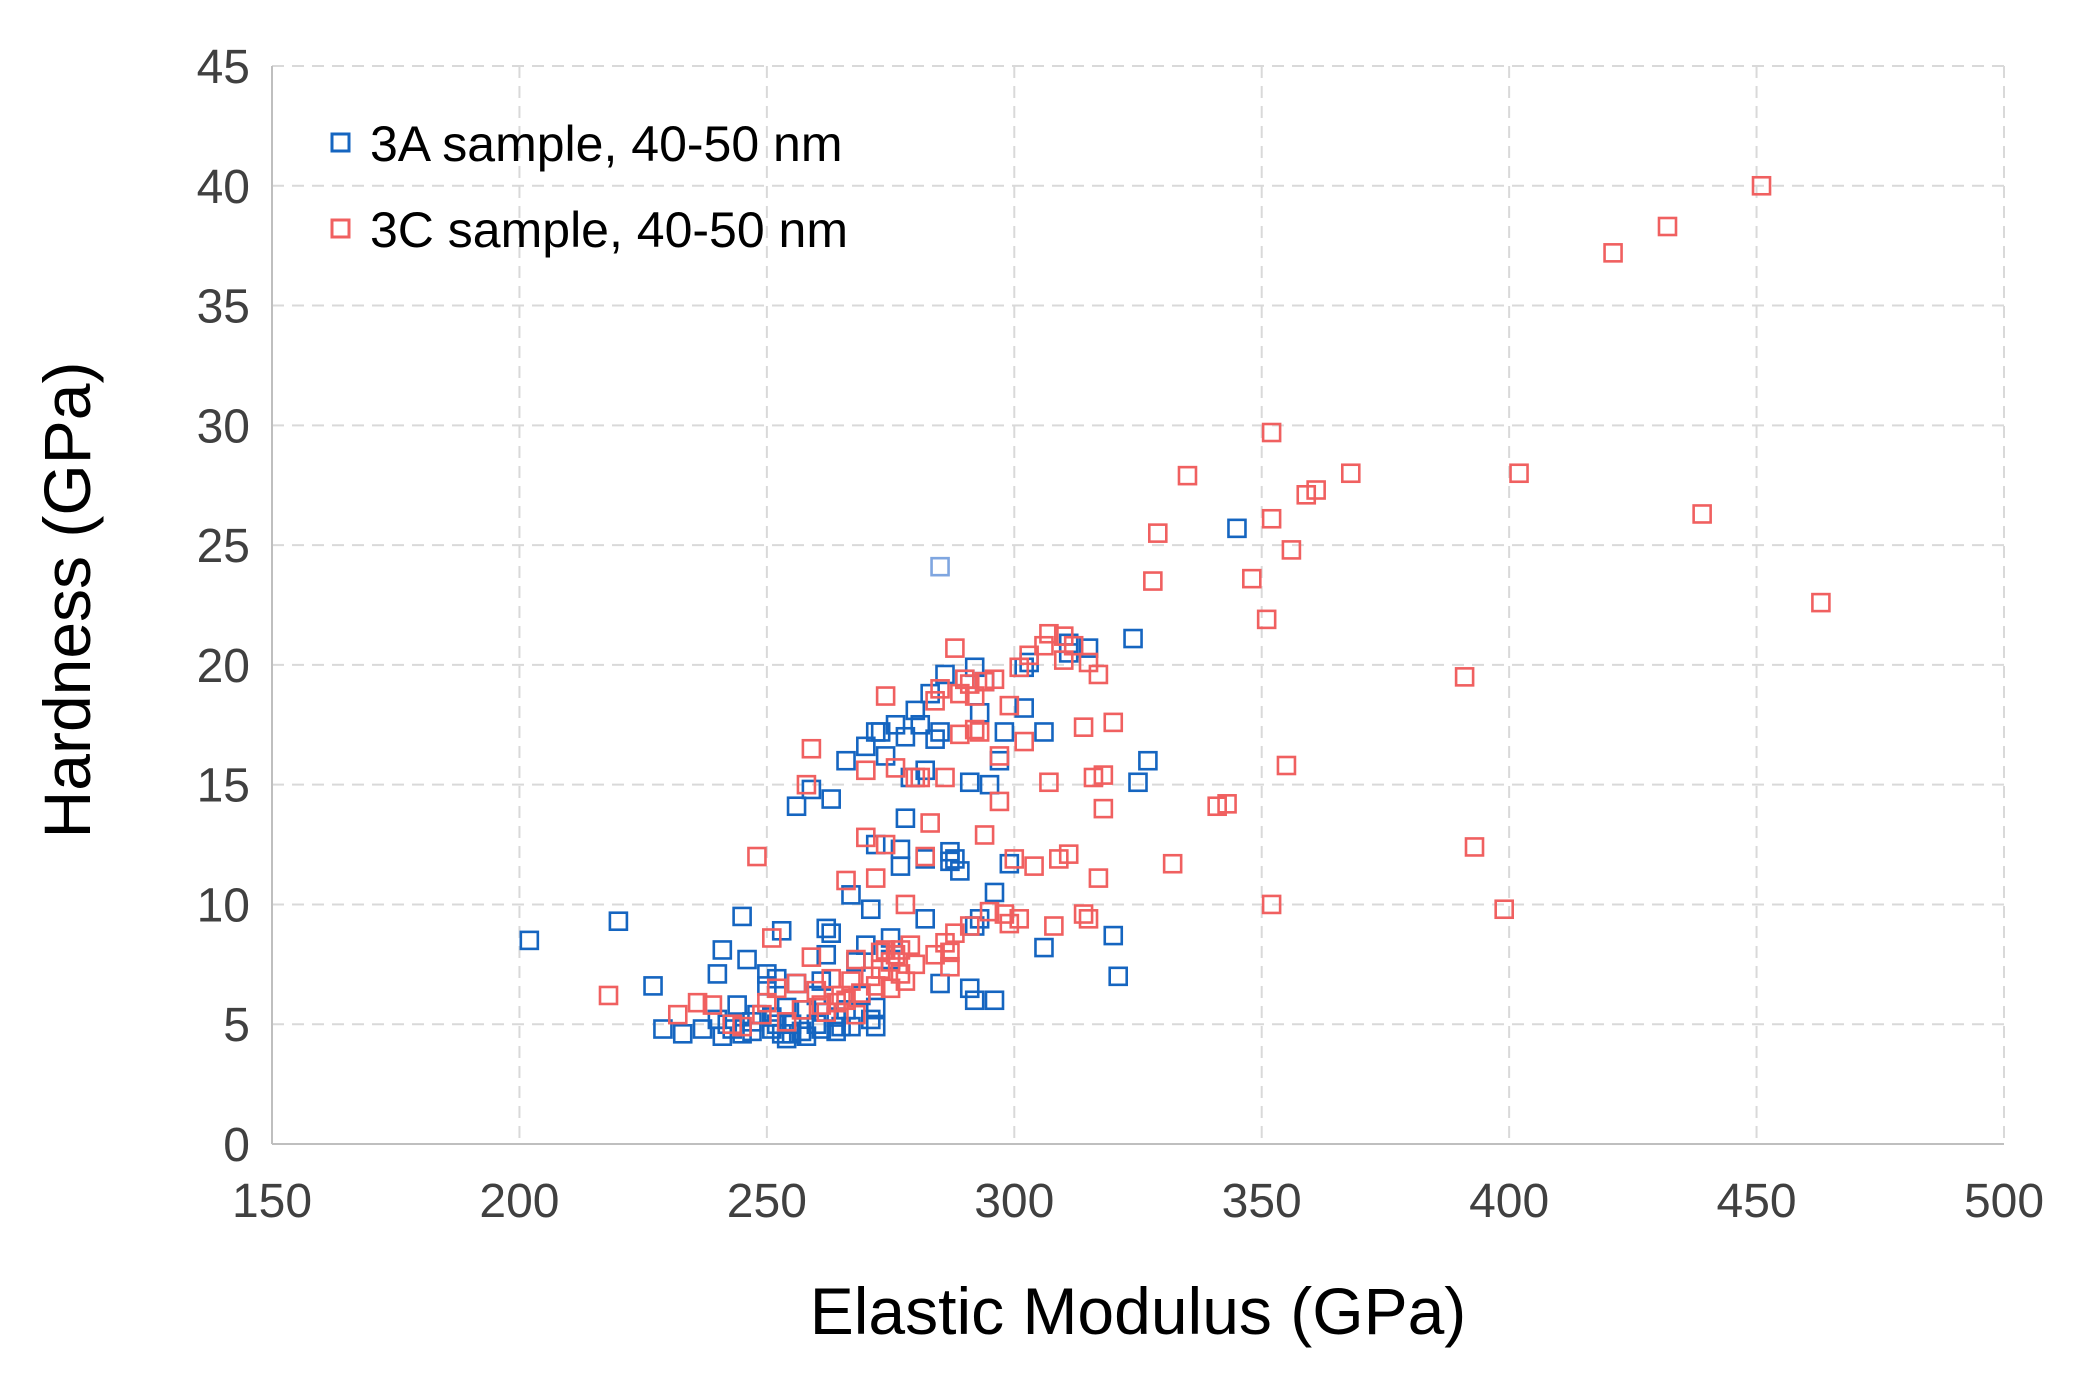  What do you see at coordinates (589, 187) in the screenshot?
I see `legend: 3A sample, 40-50 nm 3C sample, 40-50 nm` at bounding box center [589, 187].